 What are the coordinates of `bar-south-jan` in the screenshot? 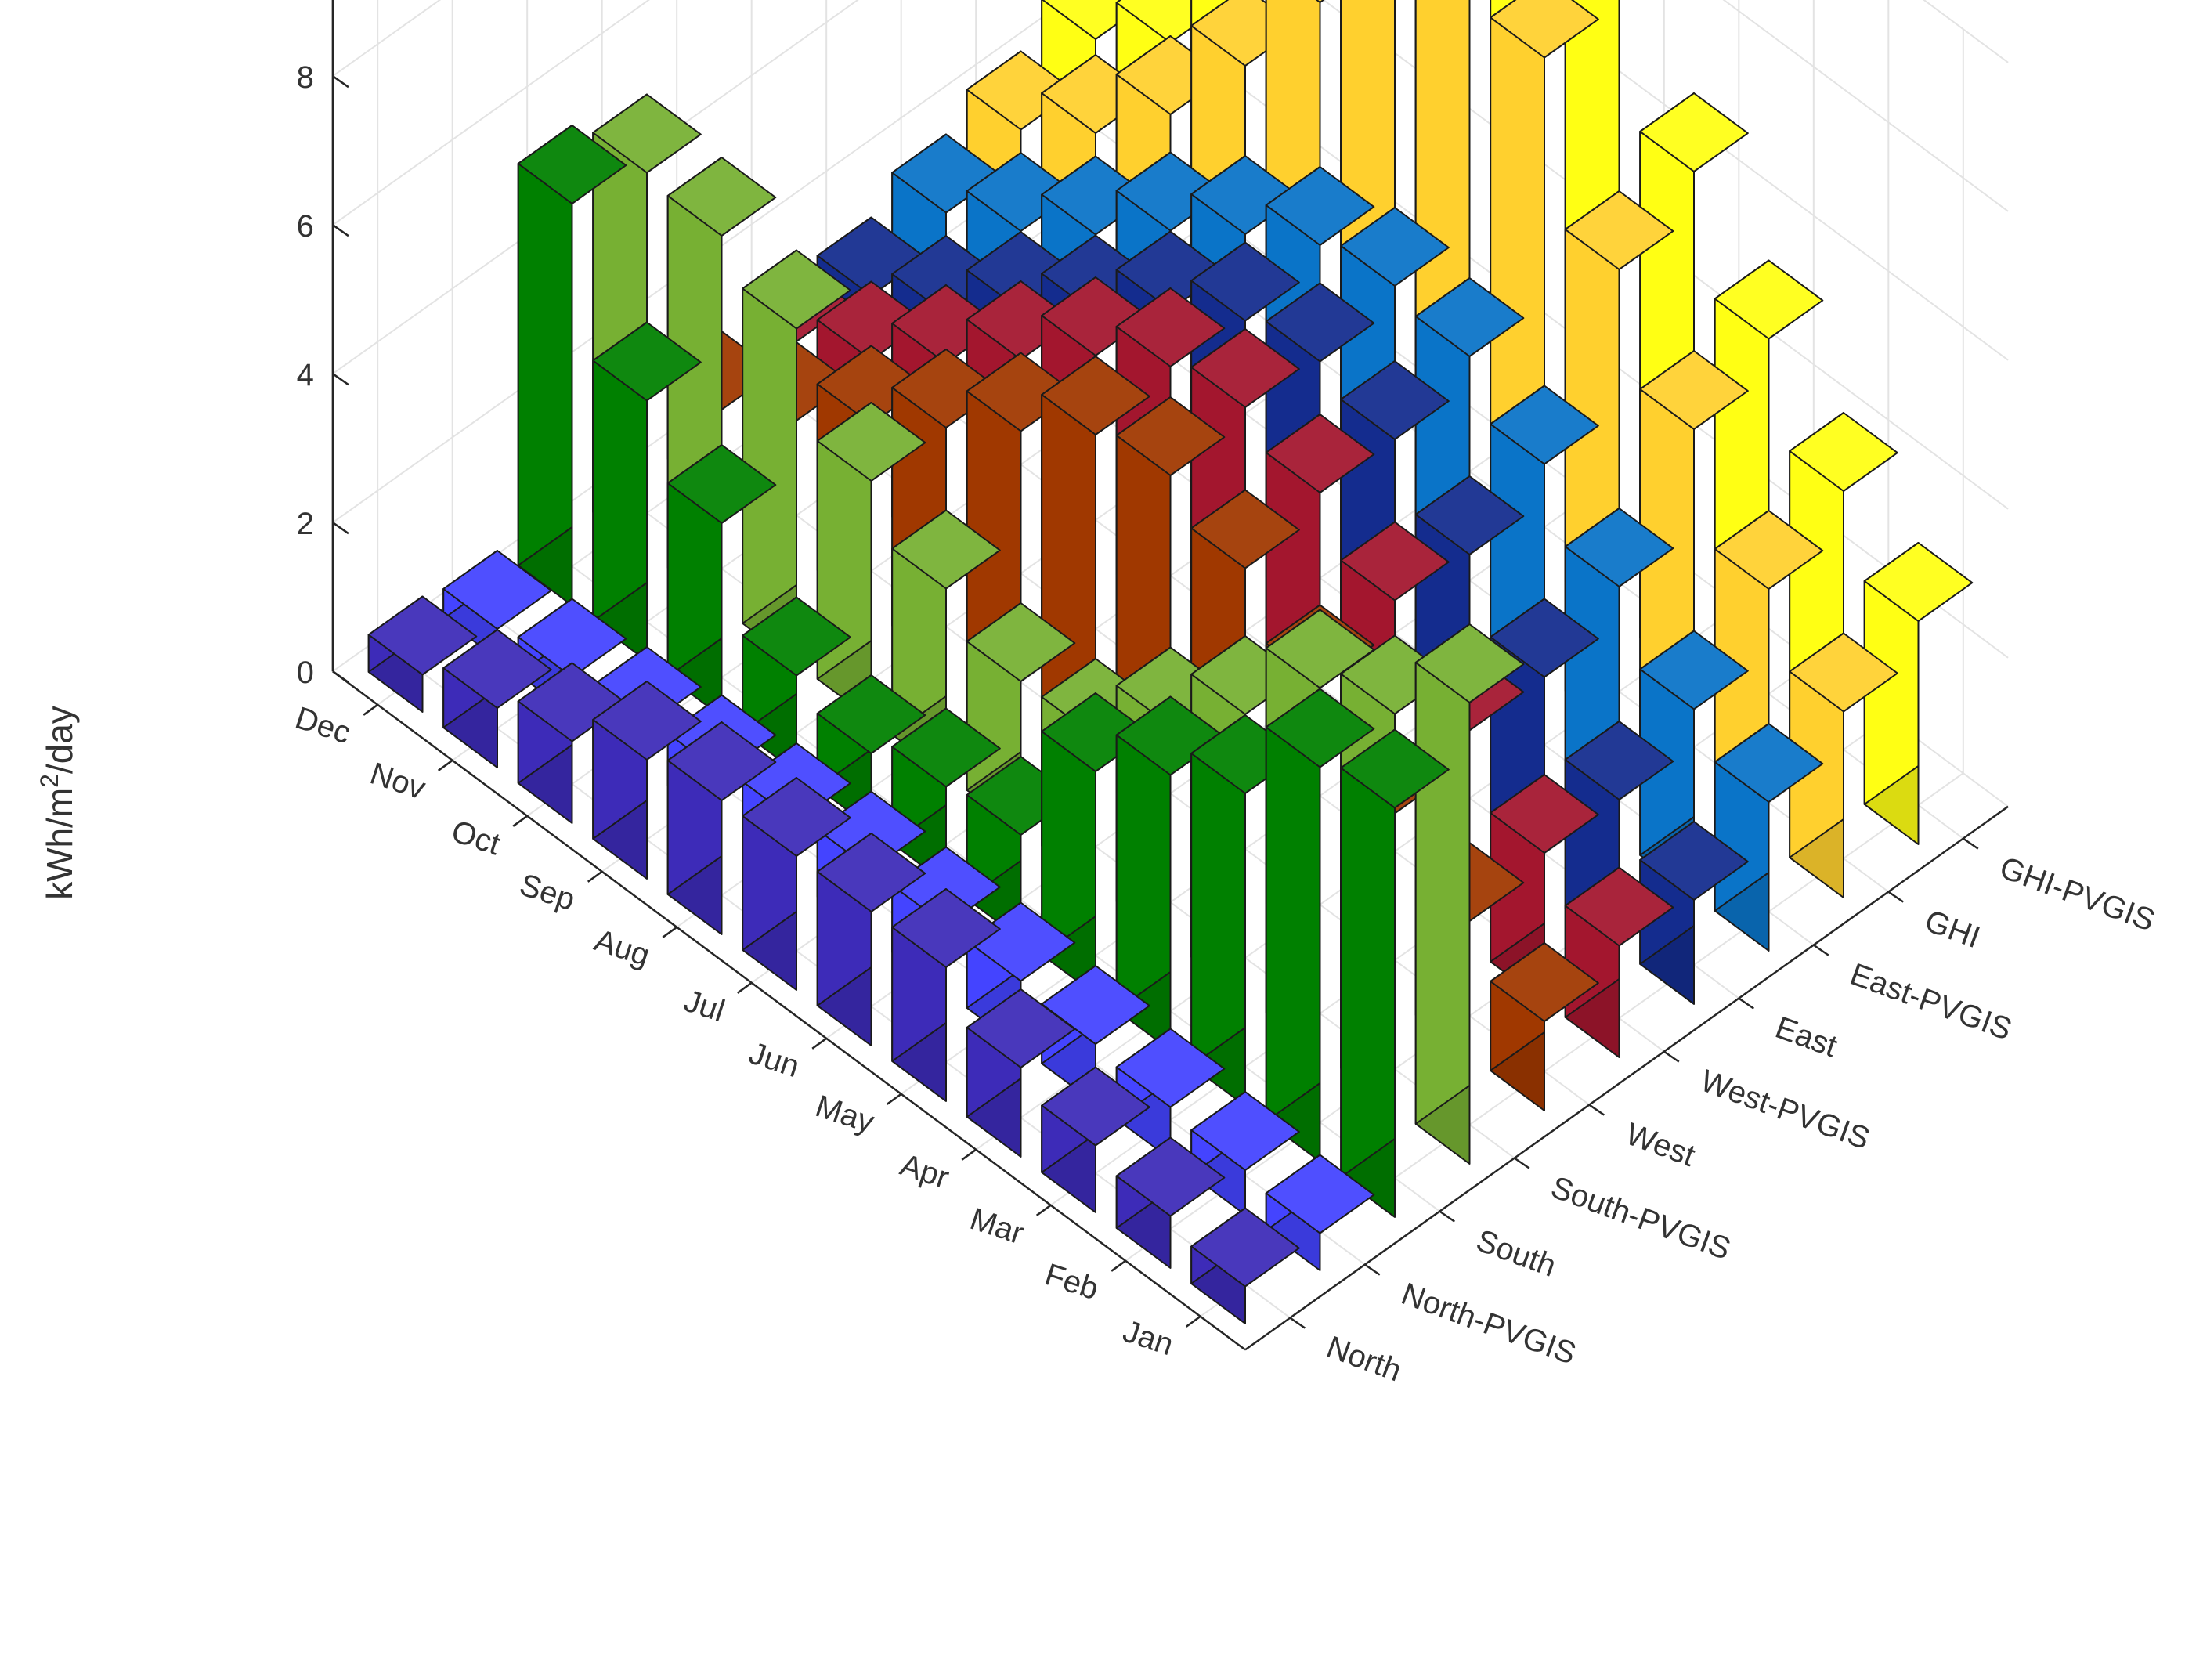 It's located at (1395, 973).